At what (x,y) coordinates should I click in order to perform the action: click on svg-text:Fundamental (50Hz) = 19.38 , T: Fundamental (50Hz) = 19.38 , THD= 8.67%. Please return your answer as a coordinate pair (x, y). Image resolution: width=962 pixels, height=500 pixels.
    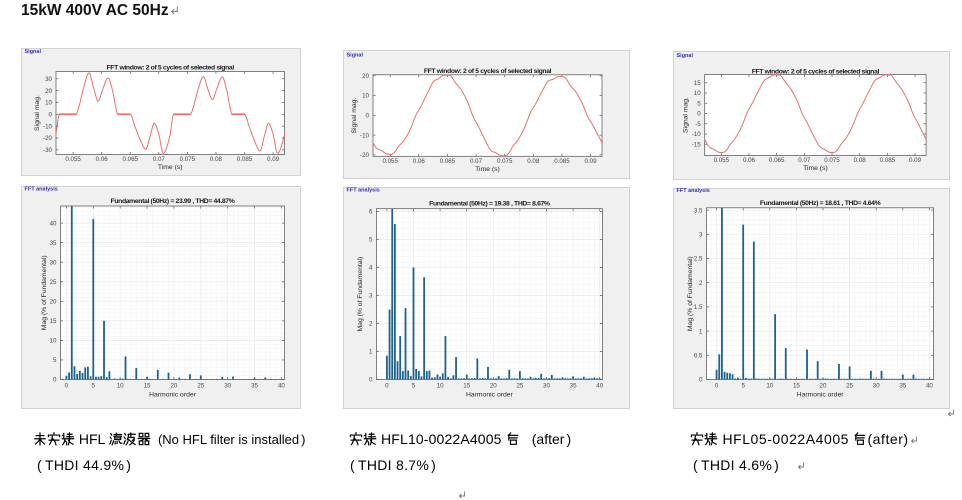
    Looking at the image, I should click on (489, 204).